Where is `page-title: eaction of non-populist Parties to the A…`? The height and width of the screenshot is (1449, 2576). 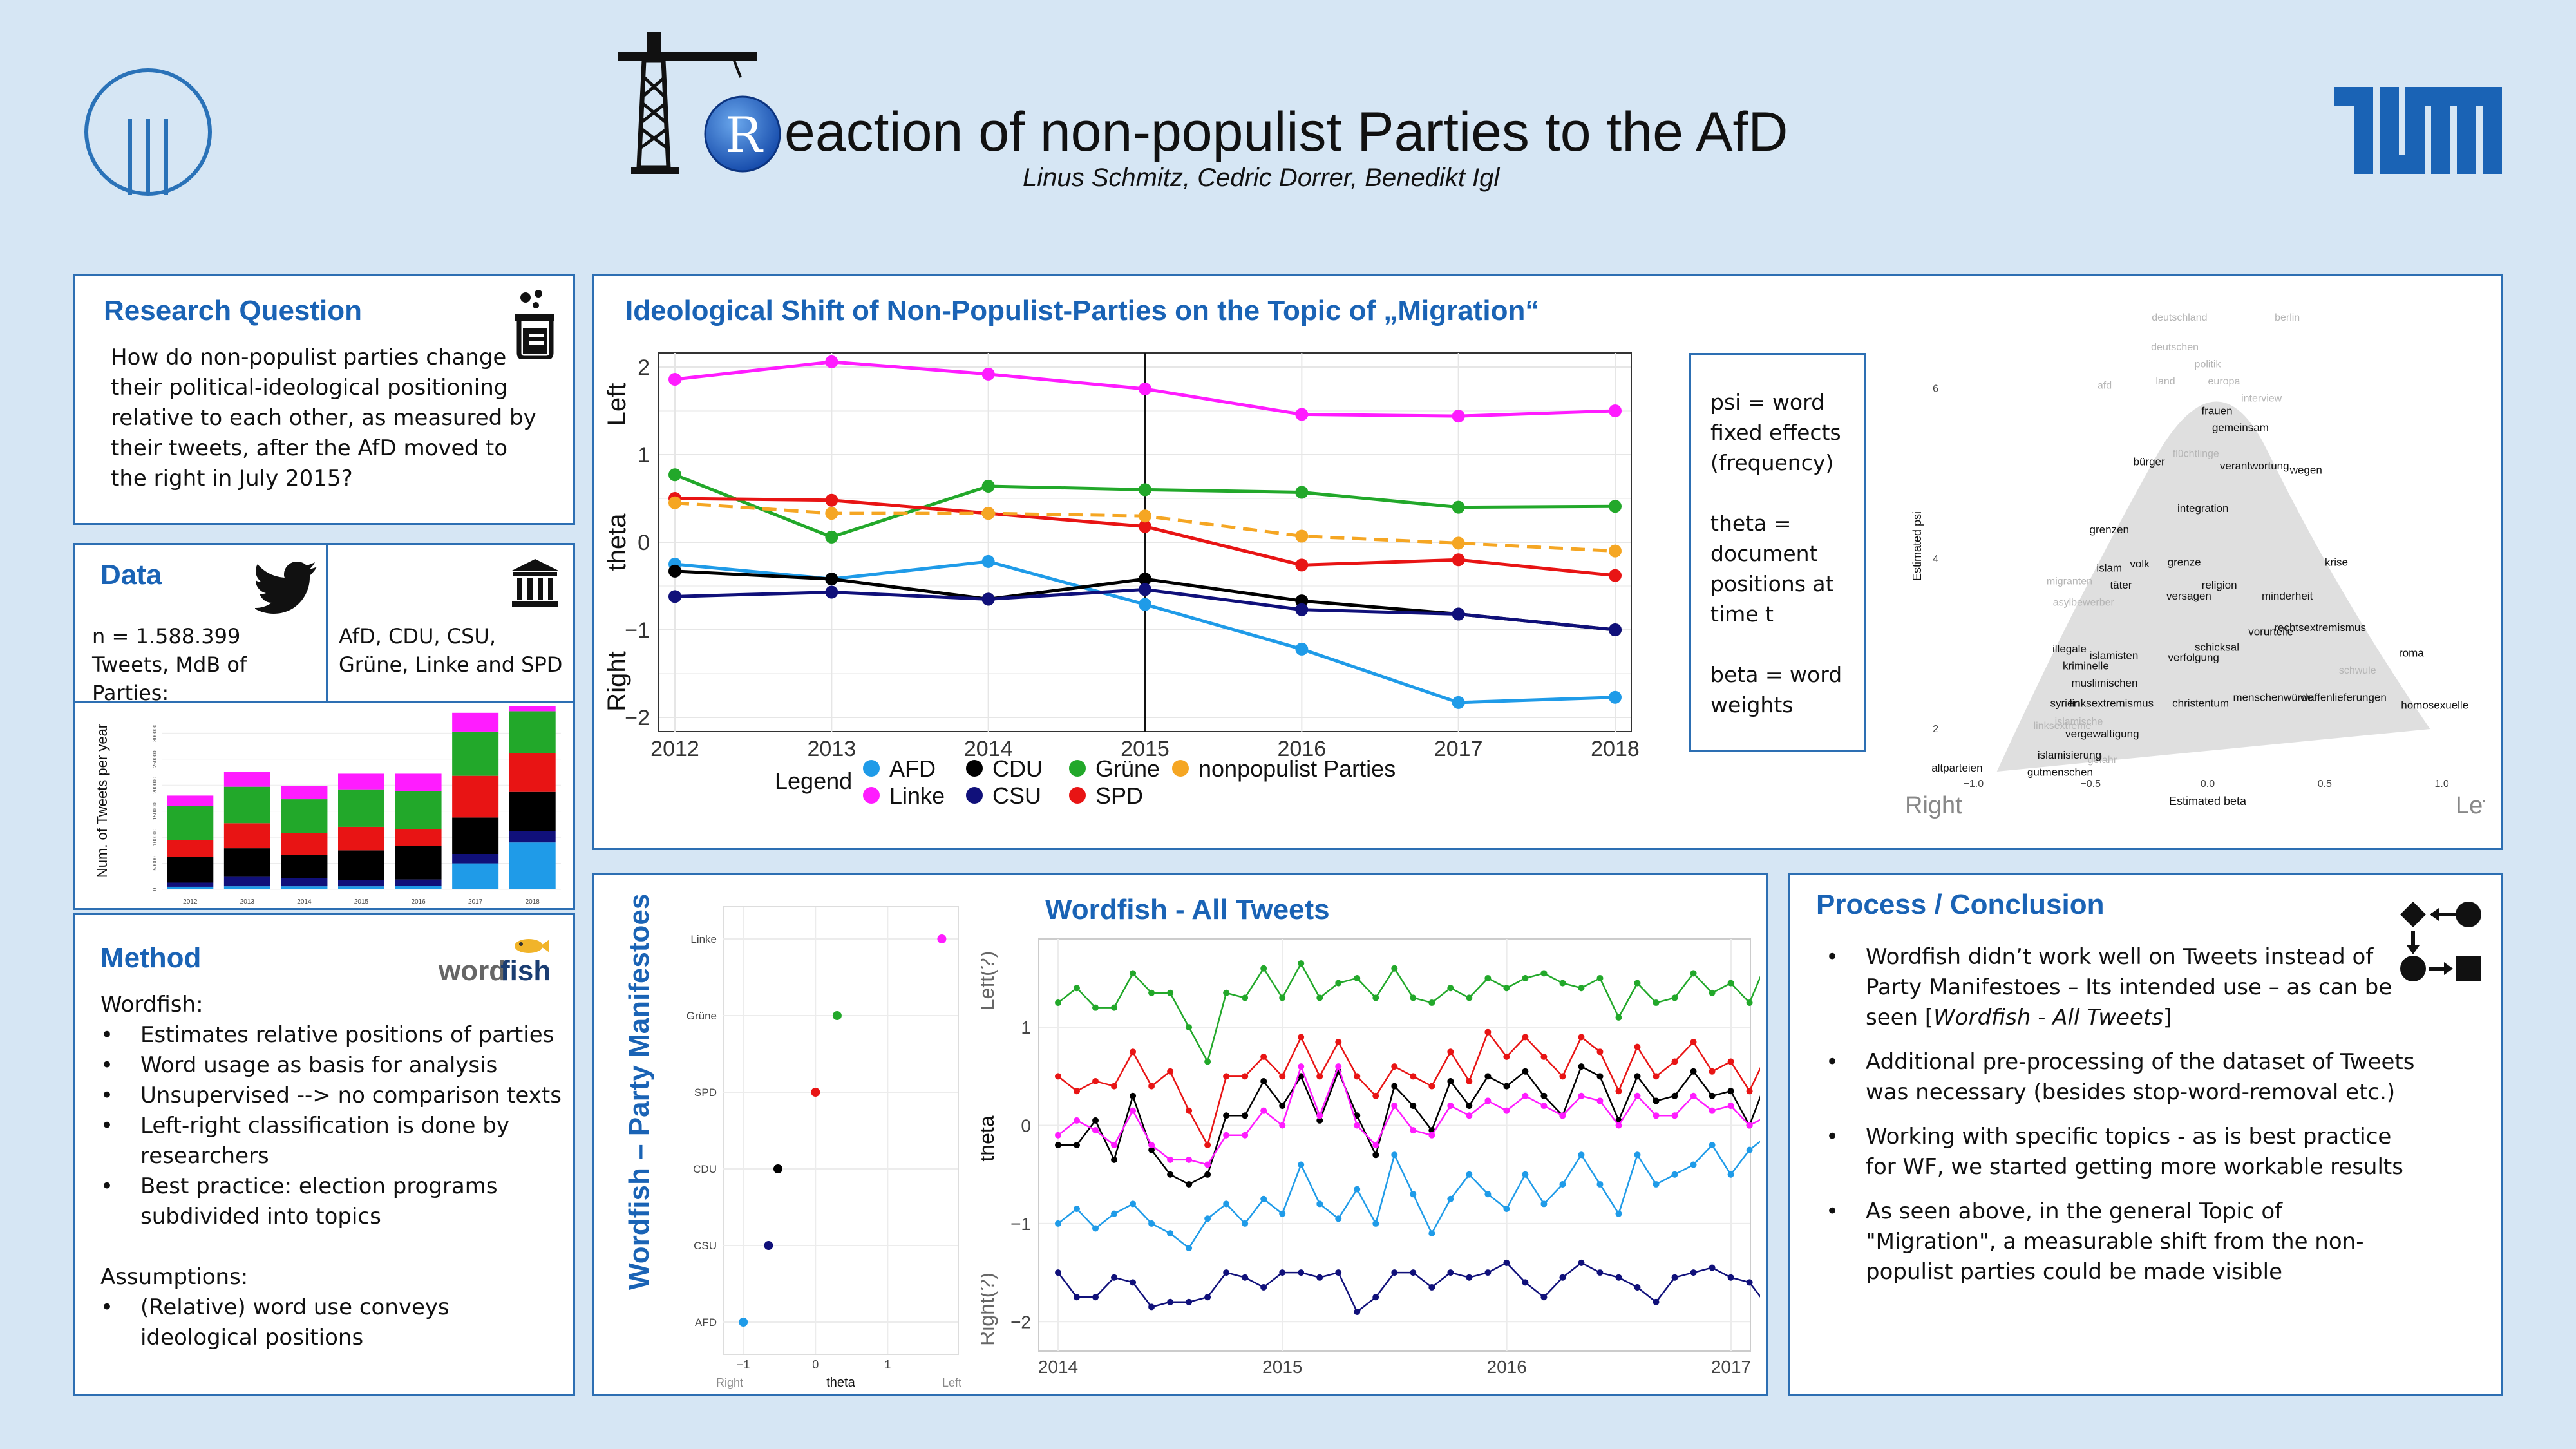
page-title: eaction of non-populist Parties to the A… is located at coordinates (1286, 132).